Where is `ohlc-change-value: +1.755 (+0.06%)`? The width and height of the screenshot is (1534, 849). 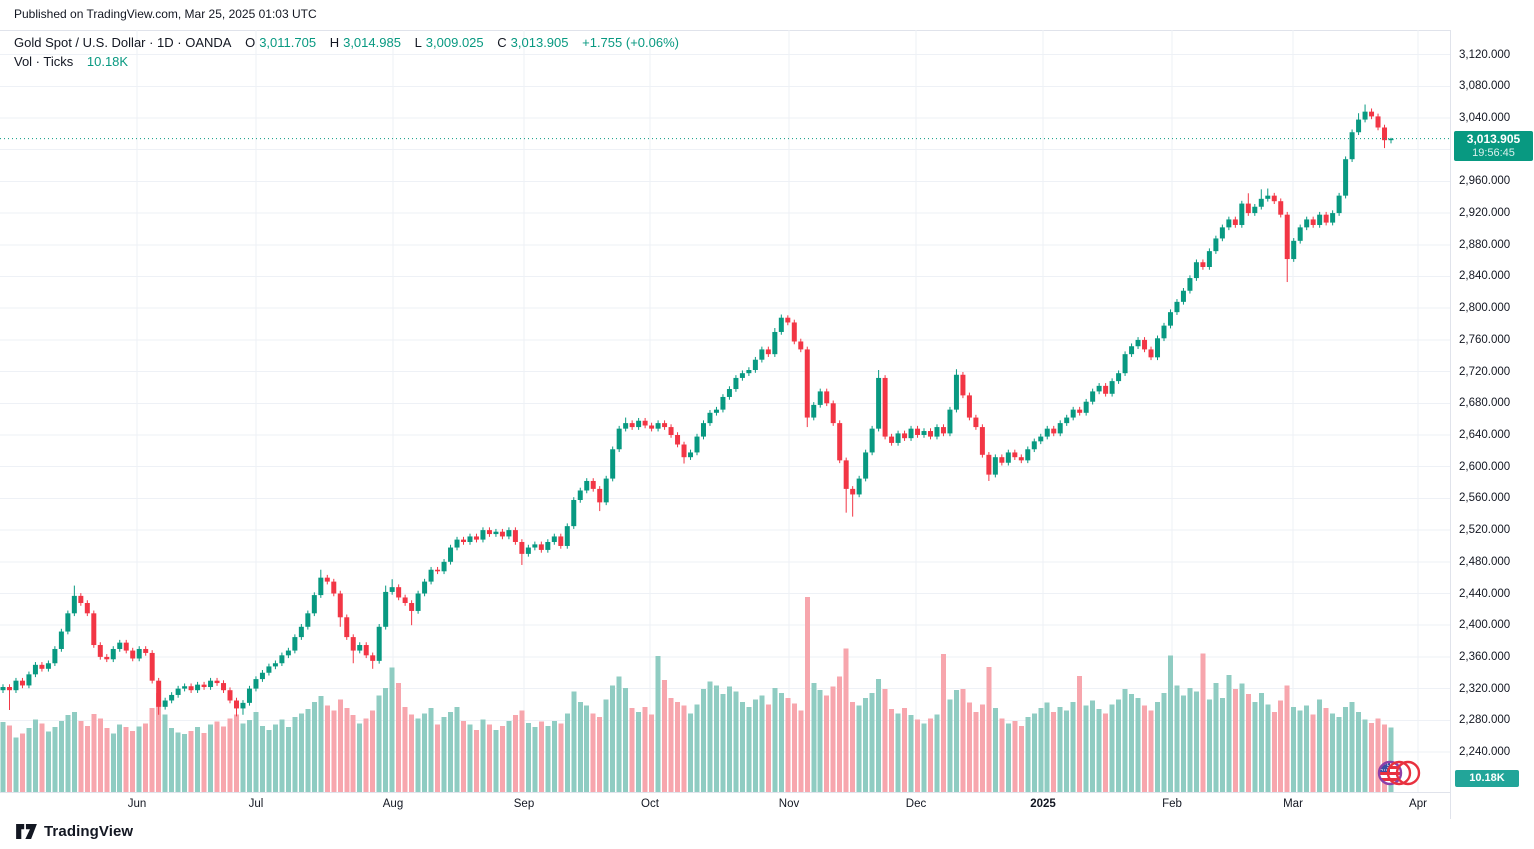
ohlc-change-value: +1.755 (+0.06%) is located at coordinates (630, 42).